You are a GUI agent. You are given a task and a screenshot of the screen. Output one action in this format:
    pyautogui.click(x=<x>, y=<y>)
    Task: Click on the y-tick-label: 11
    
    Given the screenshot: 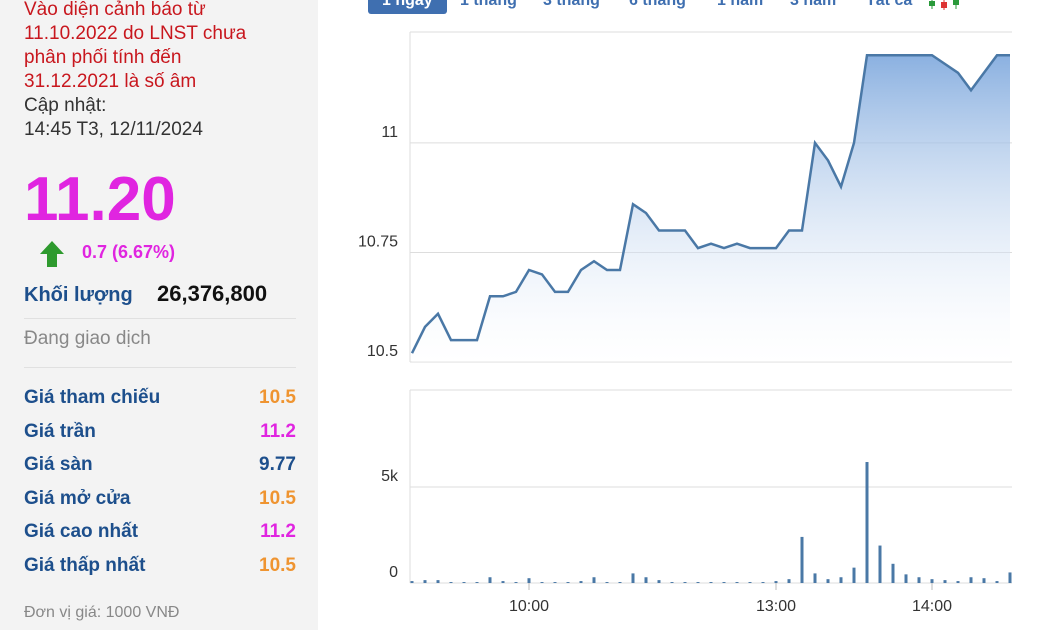 What is the action you would take?
    pyautogui.click(x=389, y=132)
    